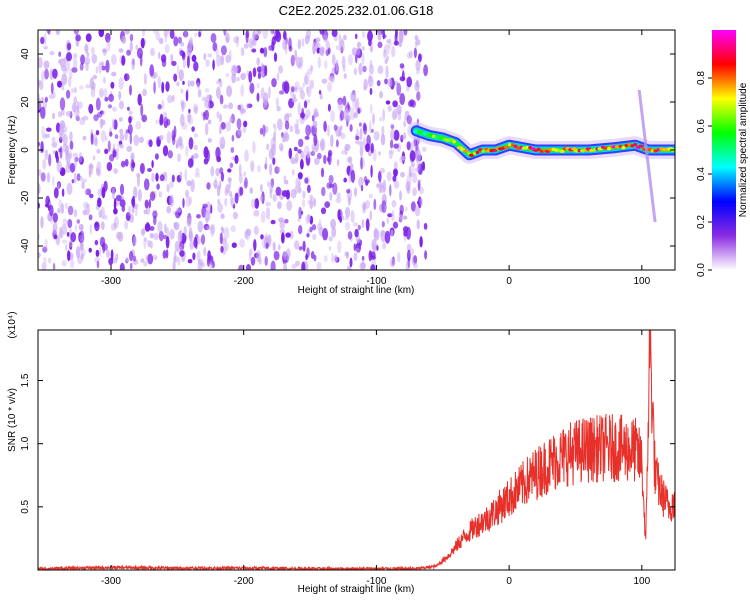 The width and height of the screenshot is (750, 605). Describe the element at coordinates (25, 443) in the screenshot. I see `snr-y-tick-label: 1.0` at that location.